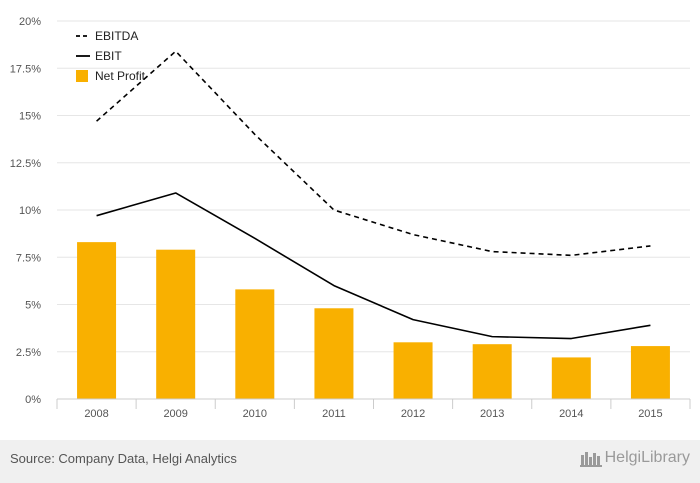 This screenshot has height=483, width=700. What do you see at coordinates (82, 76) in the screenshot?
I see `legend-swatch-net-profit` at bounding box center [82, 76].